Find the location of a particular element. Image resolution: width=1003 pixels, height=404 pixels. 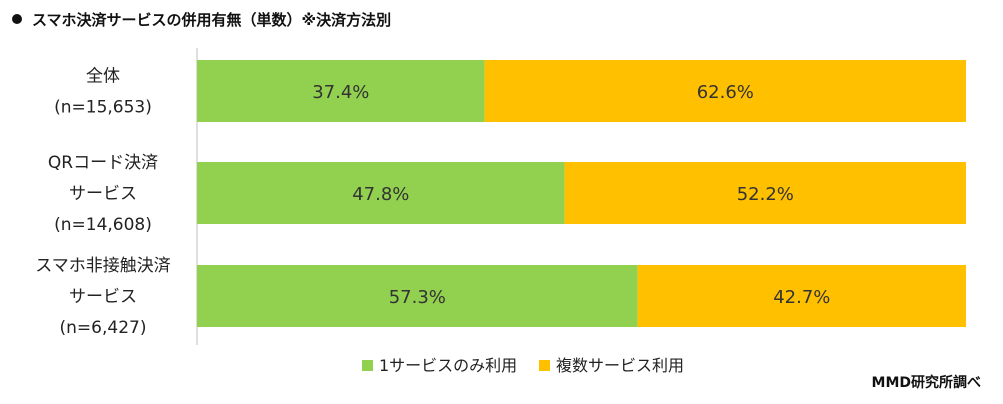

legend-label: 複数サービス利用 is located at coordinates (620, 365).